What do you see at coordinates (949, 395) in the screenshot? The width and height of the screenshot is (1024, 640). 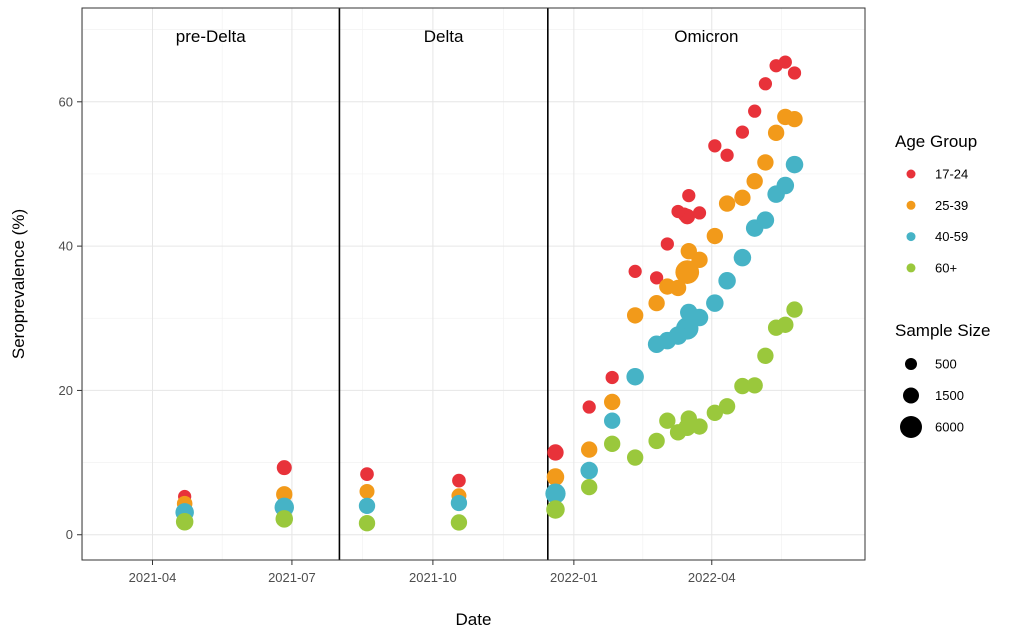 I see `size-legend-label: 1500` at bounding box center [949, 395].